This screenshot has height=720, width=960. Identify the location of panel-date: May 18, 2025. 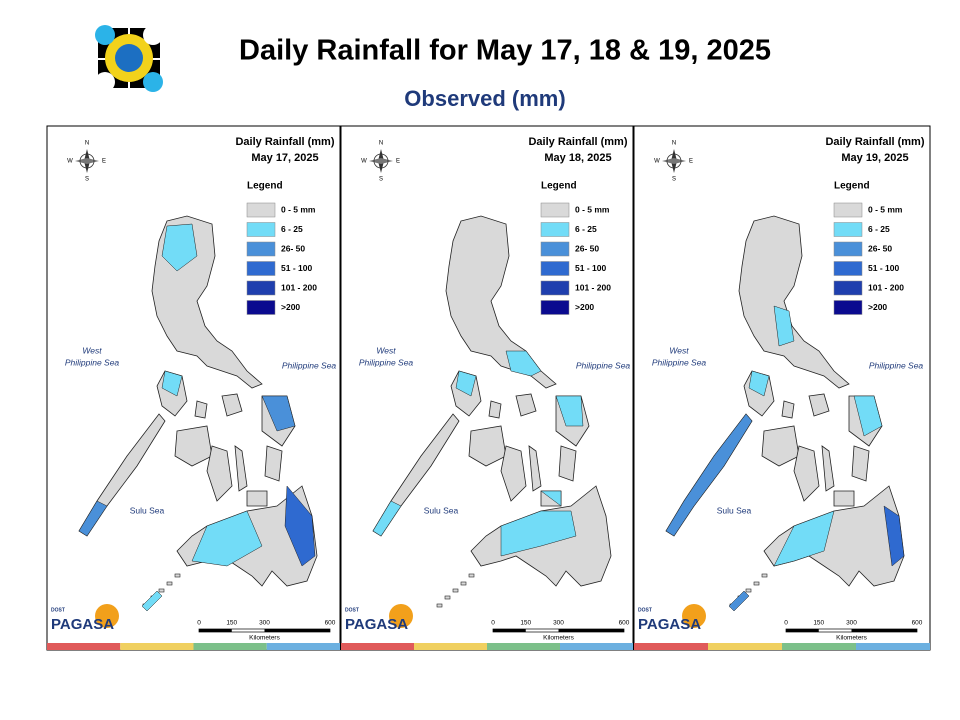
(577, 158).